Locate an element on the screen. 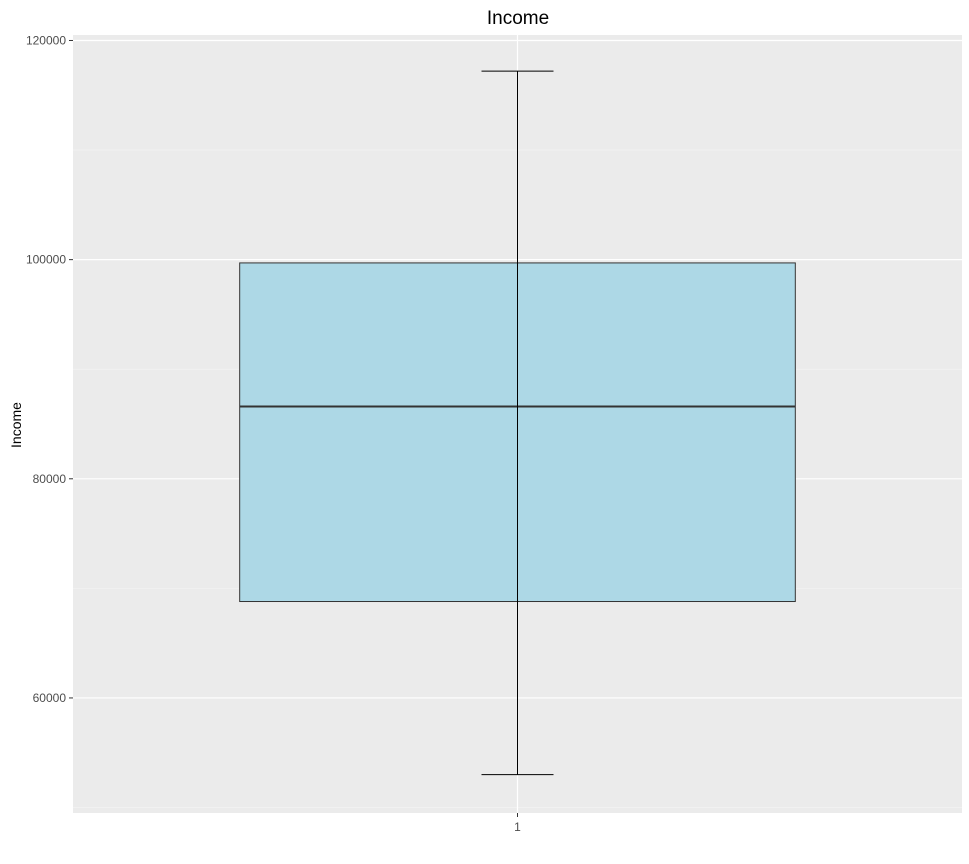  y-tick-label: 100000 is located at coordinates (46, 260).